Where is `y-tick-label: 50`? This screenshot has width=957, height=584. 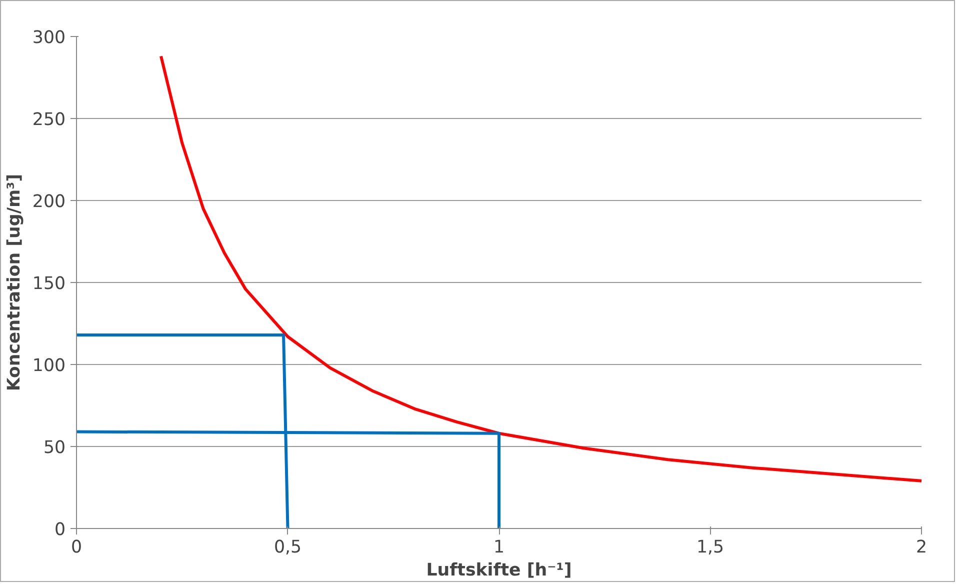
y-tick-label: 50 is located at coordinates (54, 448).